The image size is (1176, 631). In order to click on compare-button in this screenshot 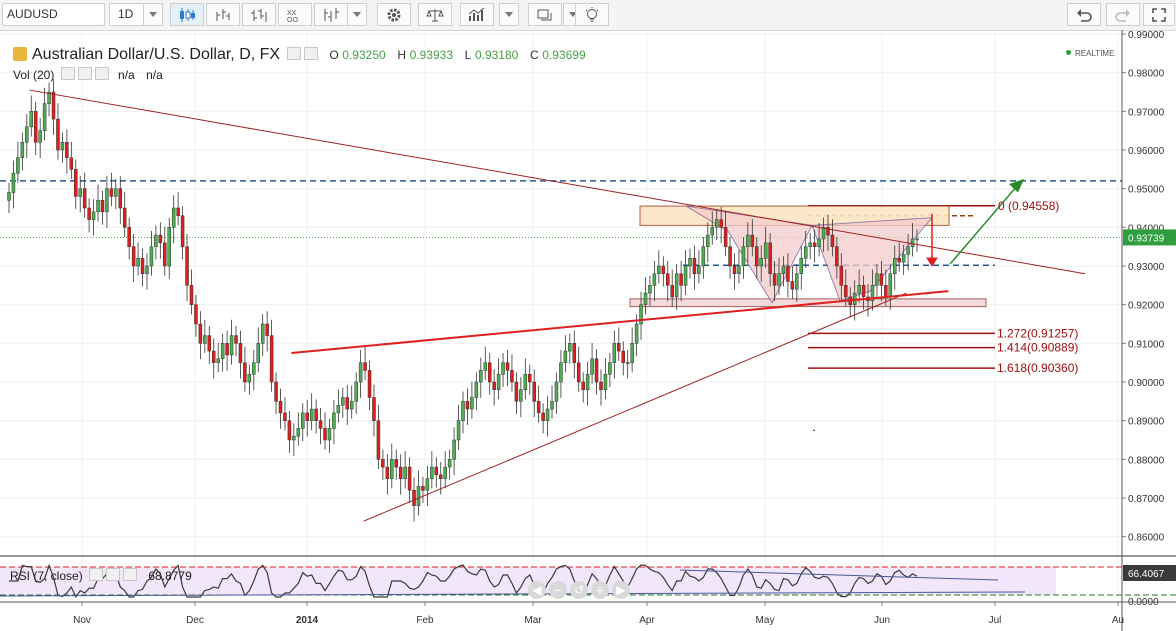, I will do `click(435, 14)`.